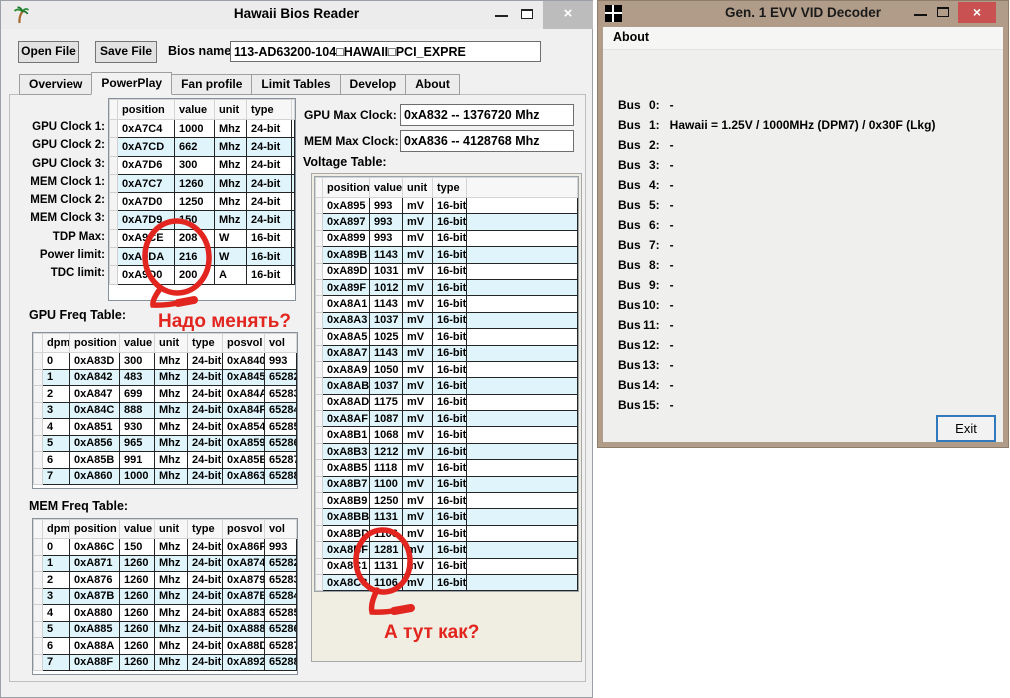  What do you see at coordinates (146, 183) in the screenshot?
I see `table-cell: 0xA7C7` at bounding box center [146, 183].